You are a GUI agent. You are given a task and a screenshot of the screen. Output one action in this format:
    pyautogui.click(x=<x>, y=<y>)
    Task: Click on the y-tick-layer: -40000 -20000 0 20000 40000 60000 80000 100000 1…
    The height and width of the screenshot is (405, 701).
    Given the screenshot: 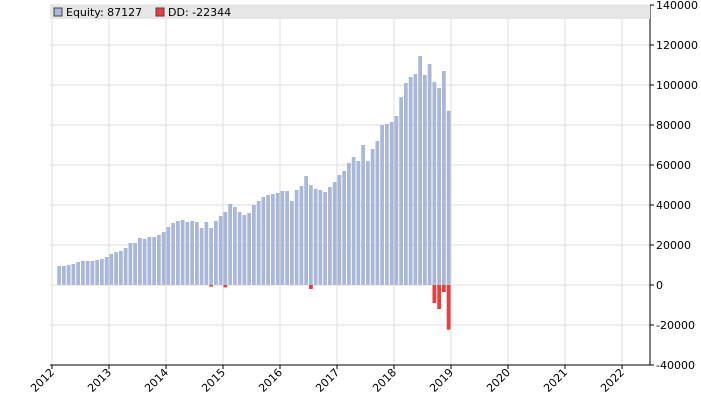 What is the action you would take?
    pyautogui.click(x=674, y=186)
    